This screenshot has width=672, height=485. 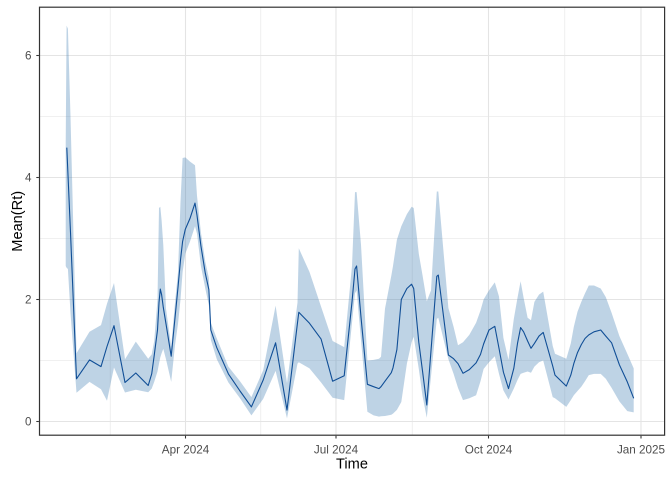 I want to click on svg-text: Jul 2024, so click(x=336, y=450).